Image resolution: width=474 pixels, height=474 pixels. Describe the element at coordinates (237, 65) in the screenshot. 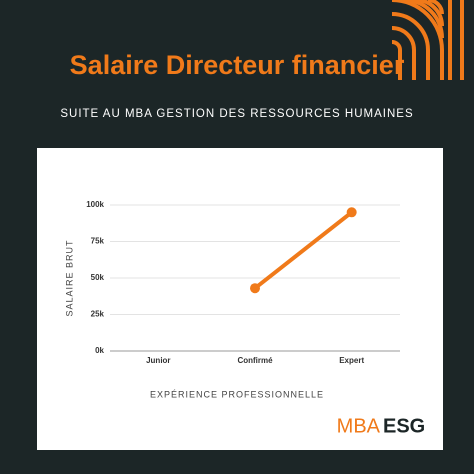

I see `chart-title: Salaire Directeur financier` at that location.